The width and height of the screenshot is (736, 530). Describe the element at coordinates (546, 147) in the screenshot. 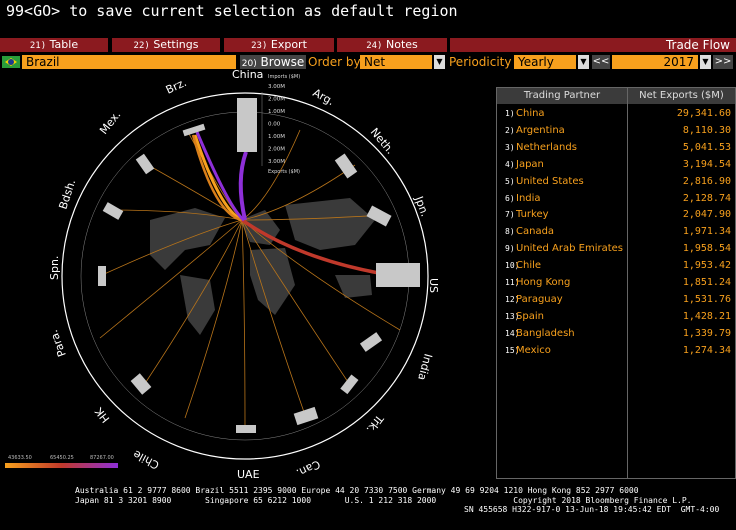

I see `partner-name: Netherlands` at that location.